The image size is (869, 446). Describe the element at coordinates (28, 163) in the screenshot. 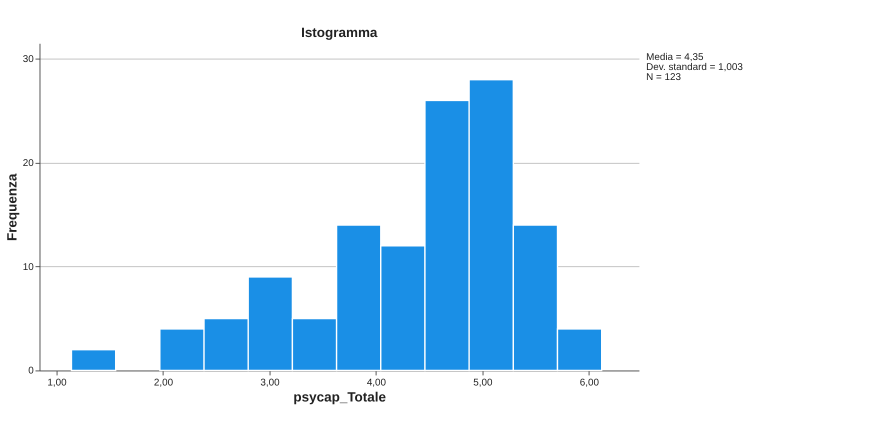

I see `y-tick-label: 20` at that location.